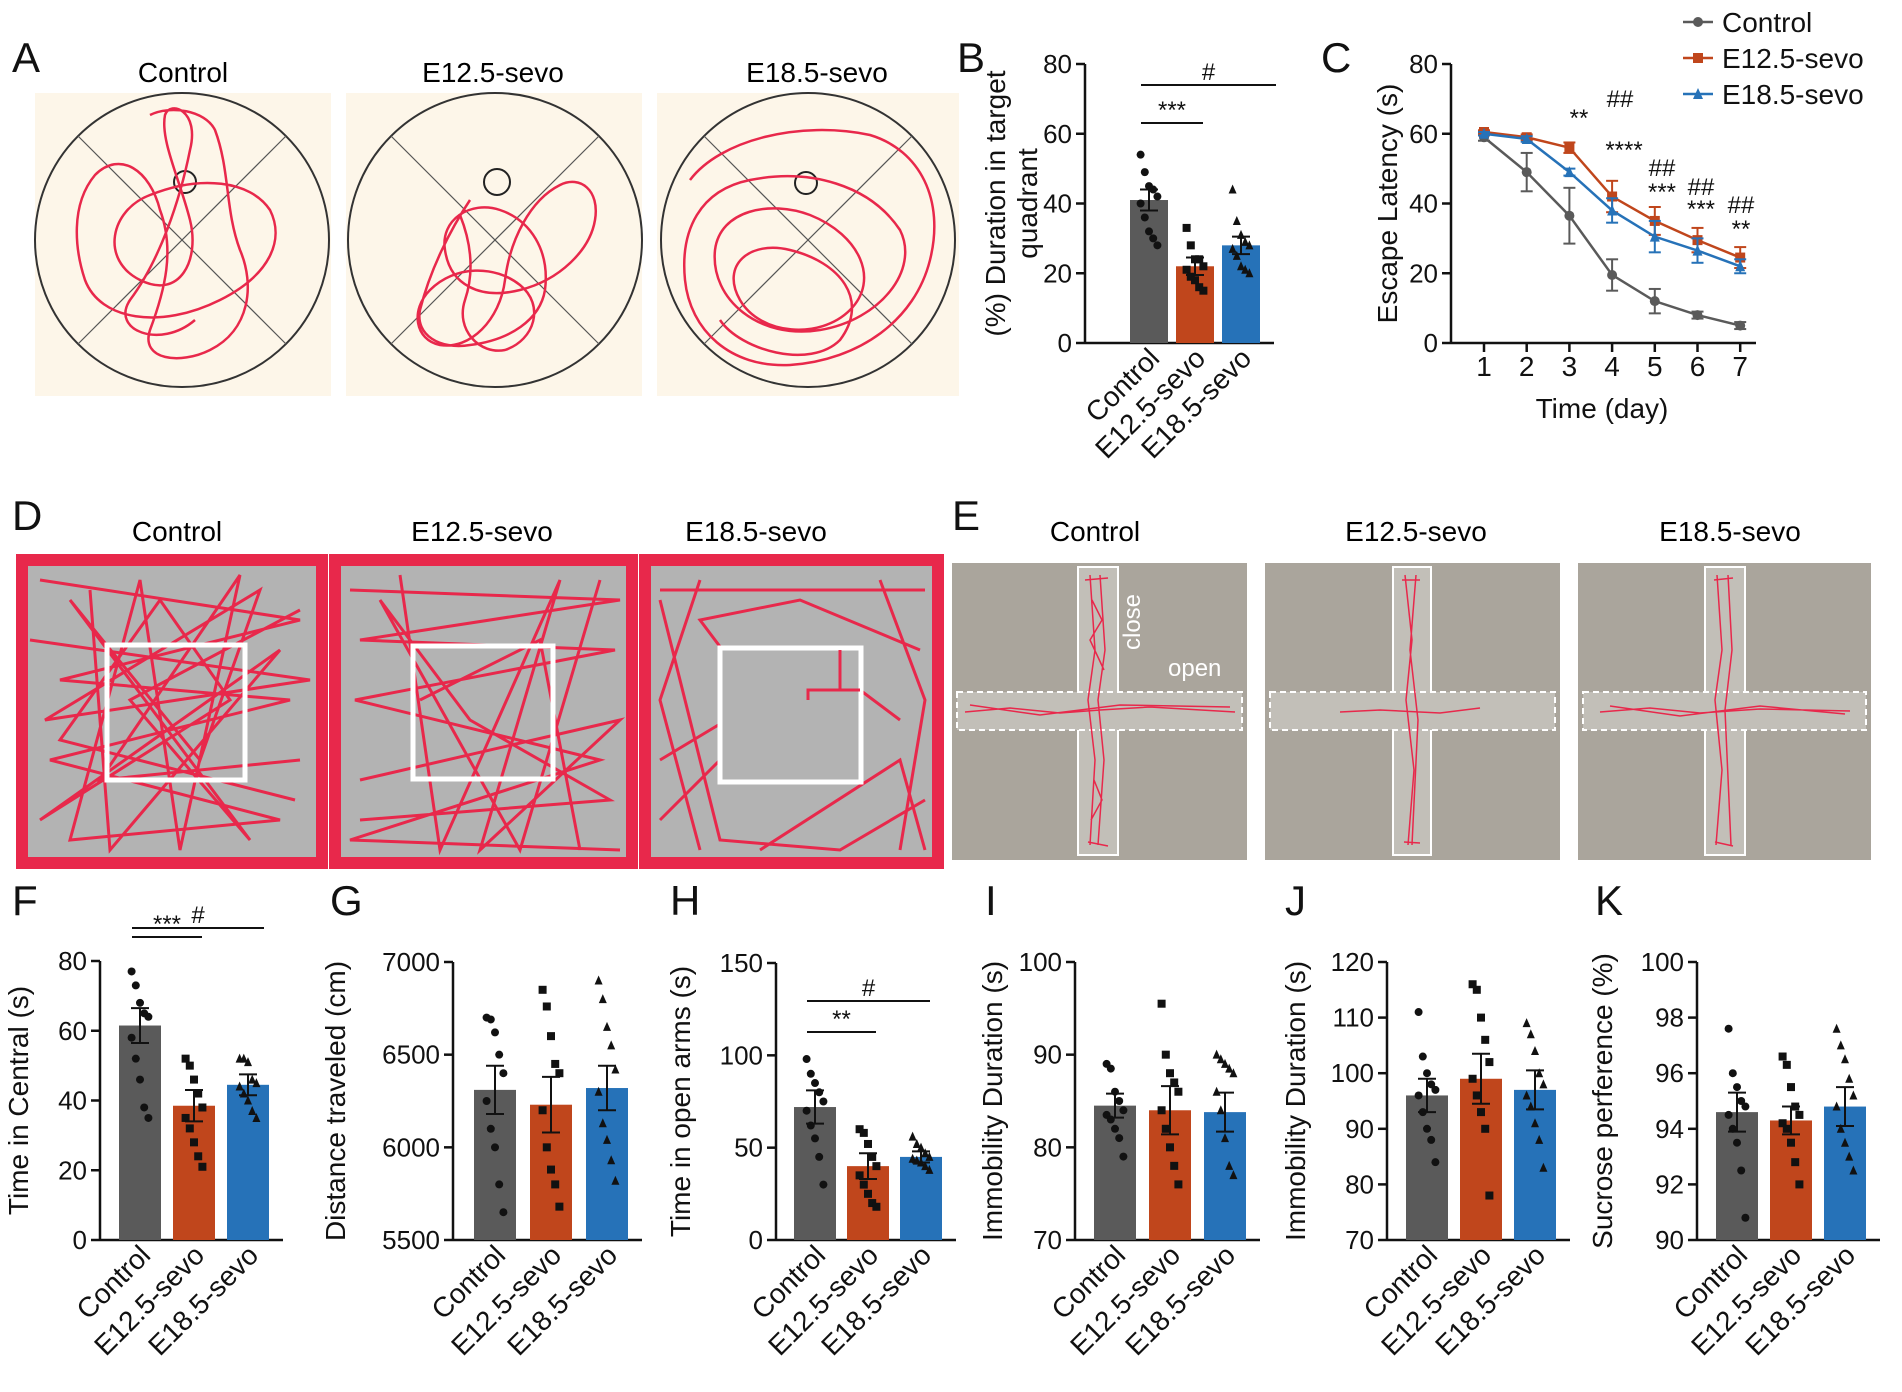  What do you see at coordinates (1655, 366) in the screenshot?
I see `chart-c-xtick-label: 5` at bounding box center [1655, 366].